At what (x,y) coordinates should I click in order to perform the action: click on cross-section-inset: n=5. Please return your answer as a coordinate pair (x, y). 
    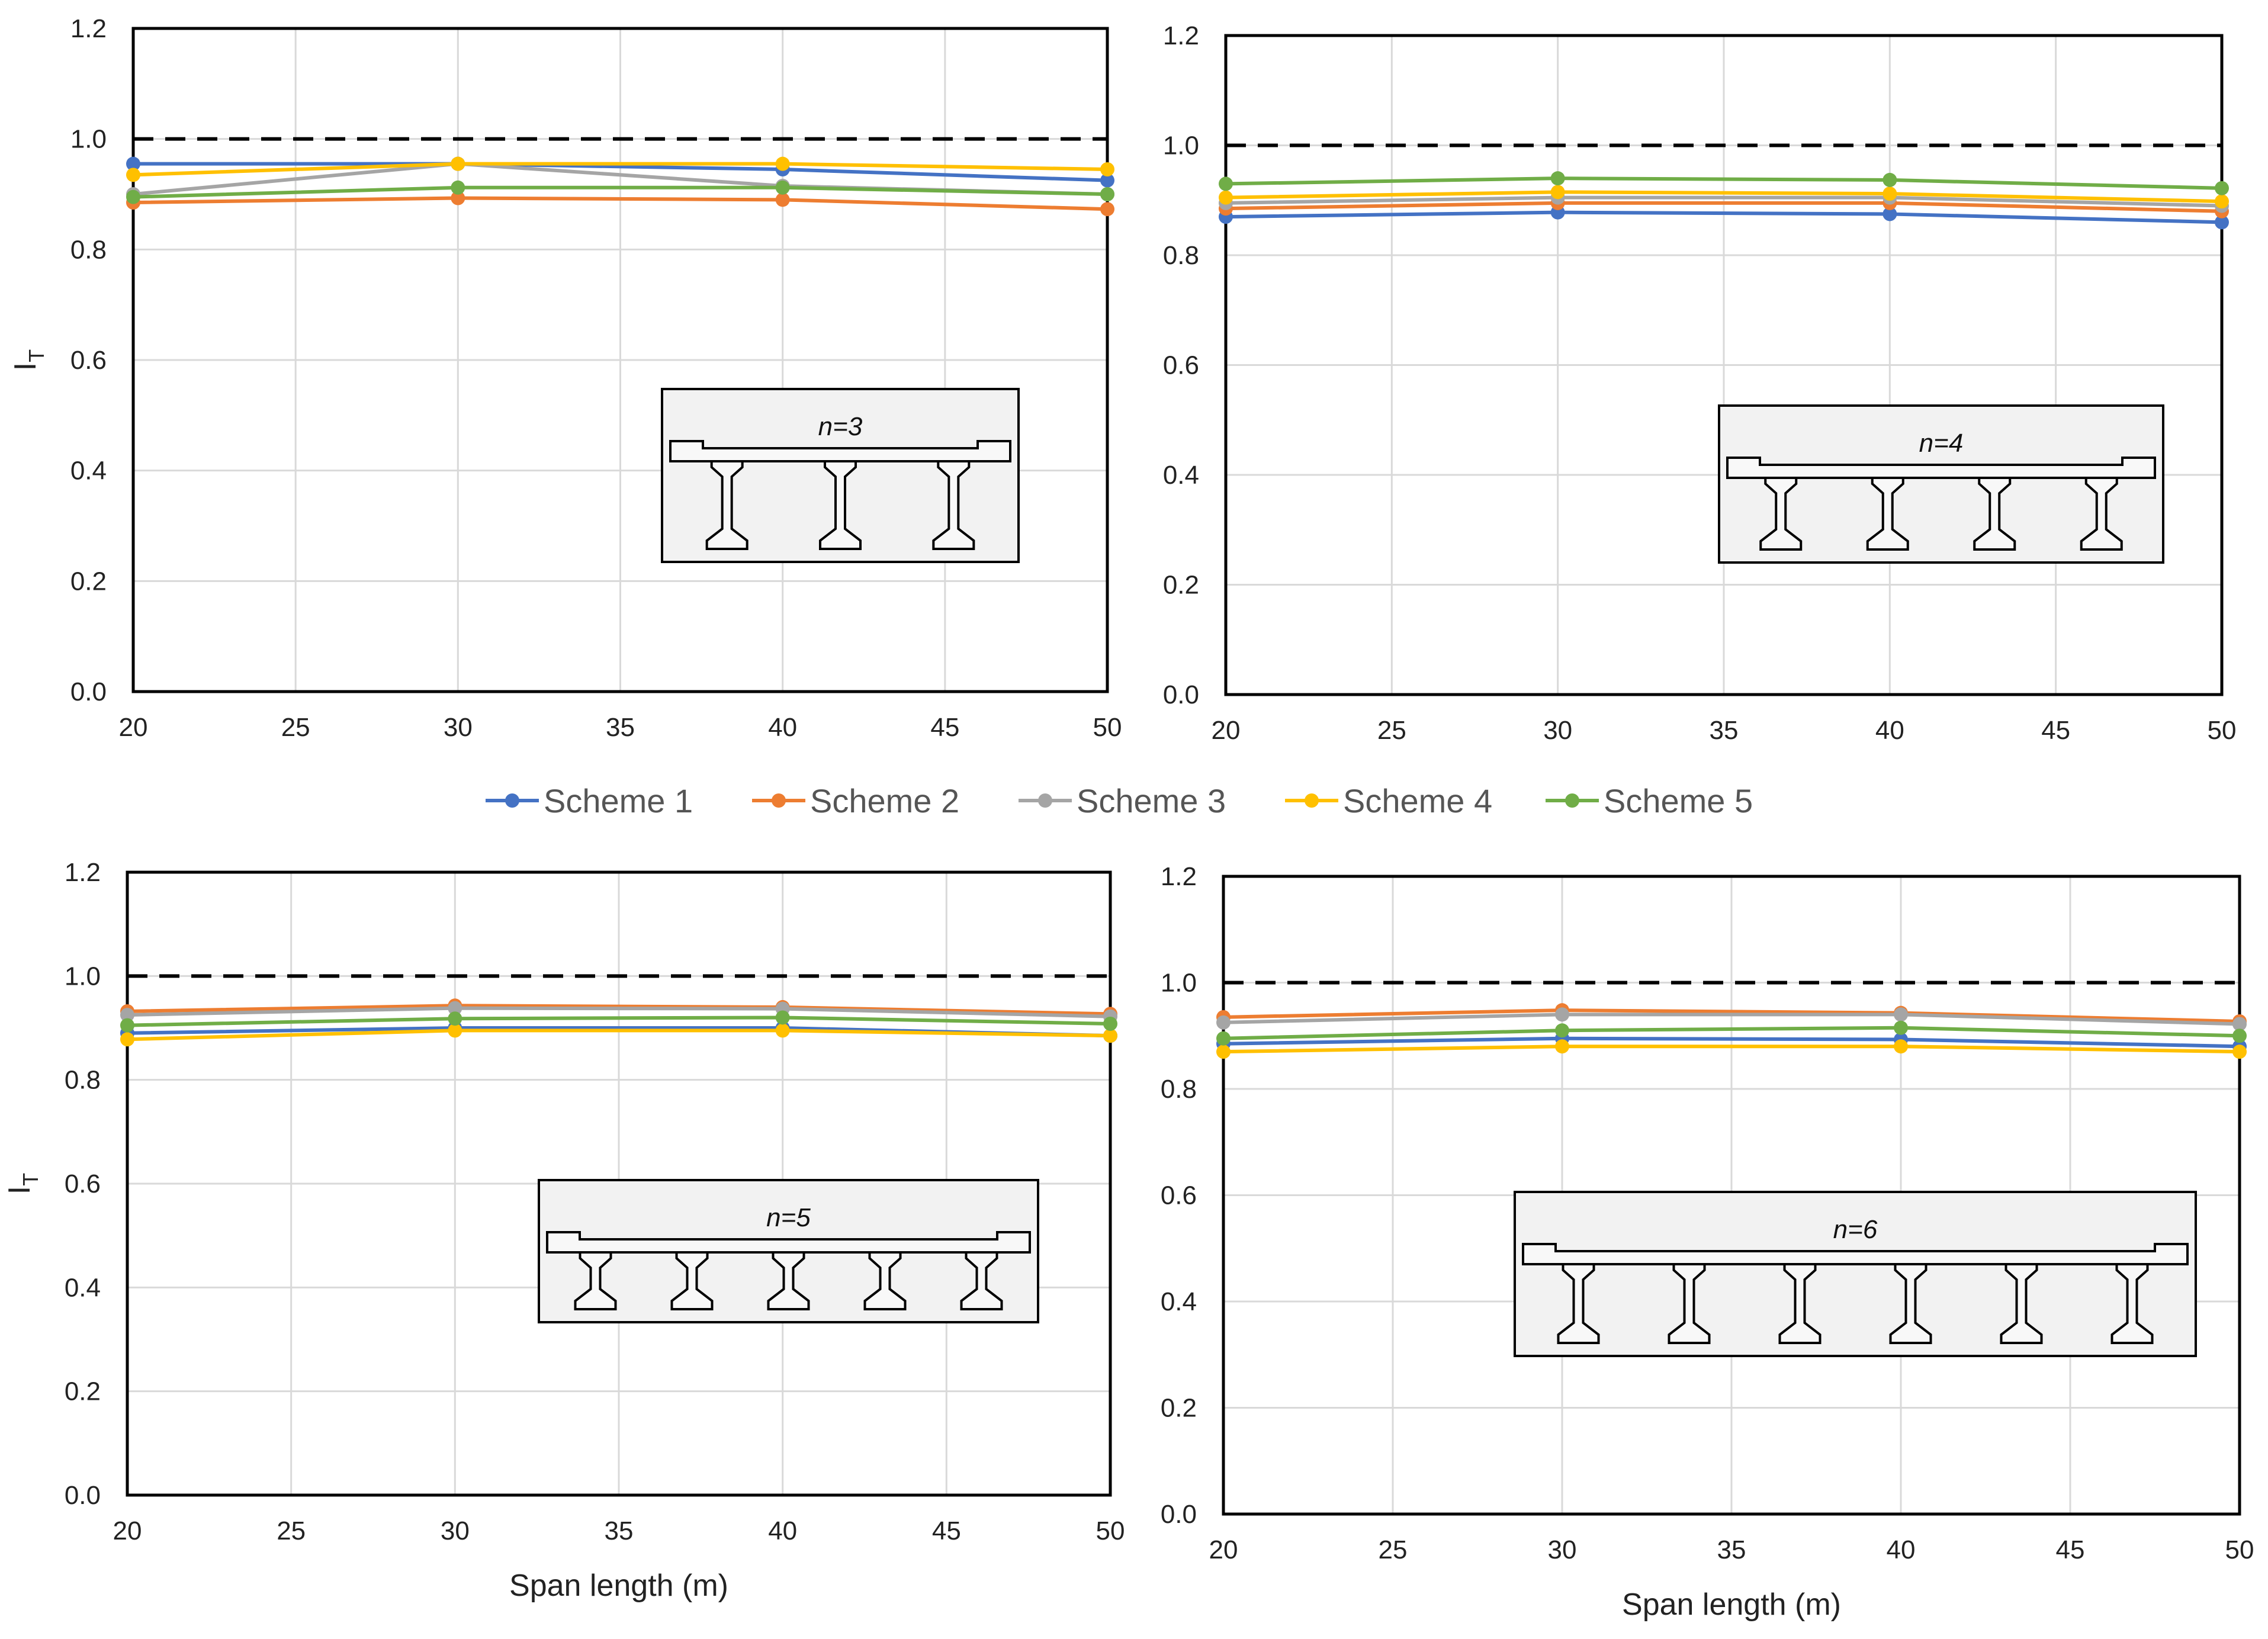
    Looking at the image, I should click on (789, 1251).